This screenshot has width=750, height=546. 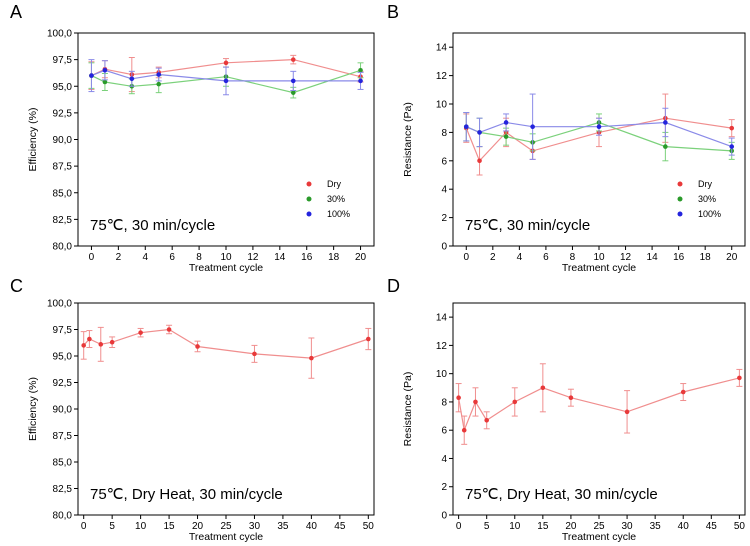 I want to click on x-tick-label: 40, so click(x=684, y=526).